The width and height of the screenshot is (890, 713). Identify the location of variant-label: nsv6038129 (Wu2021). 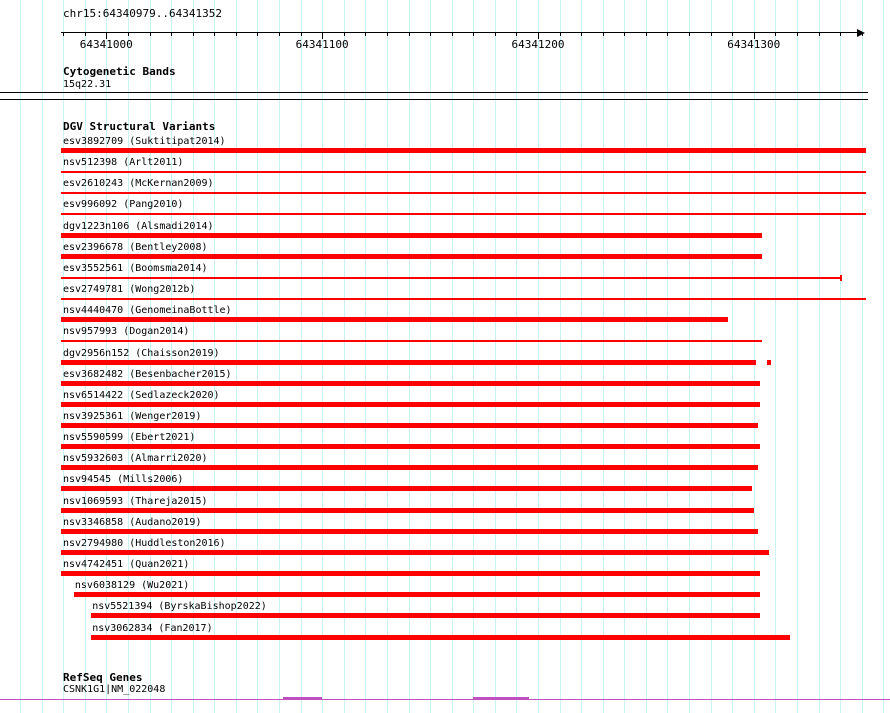
(132, 586).